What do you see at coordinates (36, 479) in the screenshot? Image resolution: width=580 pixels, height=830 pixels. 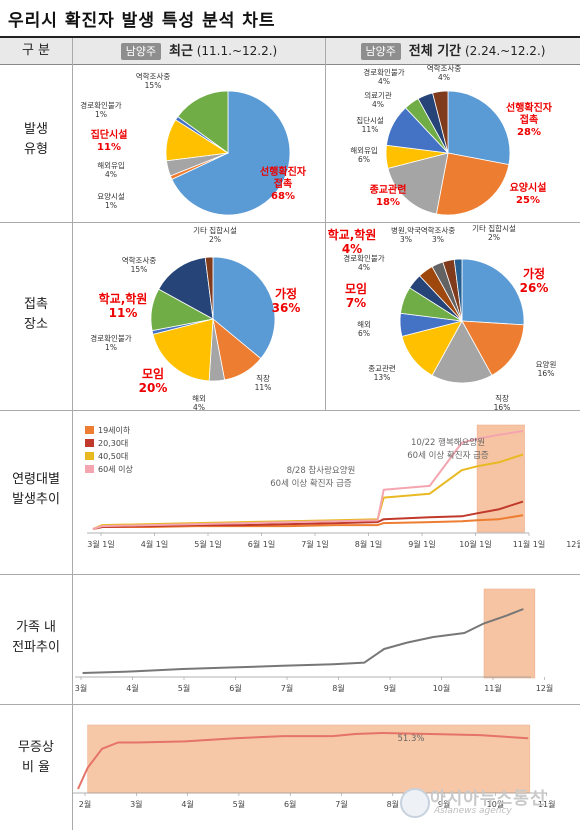 I see `row-label-line: 연령대별` at bounding box center [36, 479].